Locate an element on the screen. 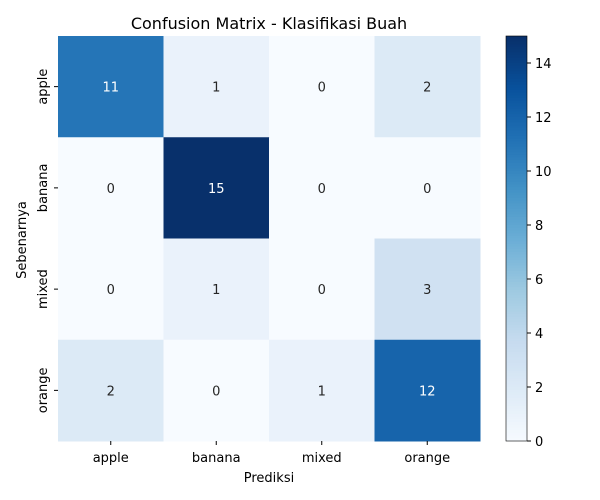 The image size is (600, 500). cell-value-label: 12 is located at coordinates (427, 391).